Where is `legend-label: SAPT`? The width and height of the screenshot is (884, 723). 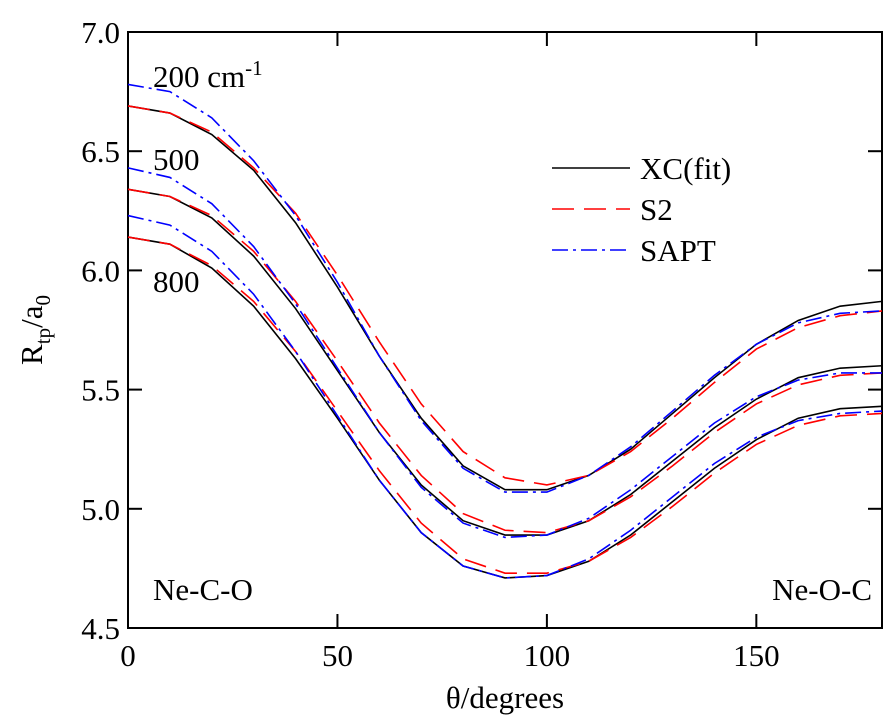 legend-label: SAPT is located at coordinates (678, 250).